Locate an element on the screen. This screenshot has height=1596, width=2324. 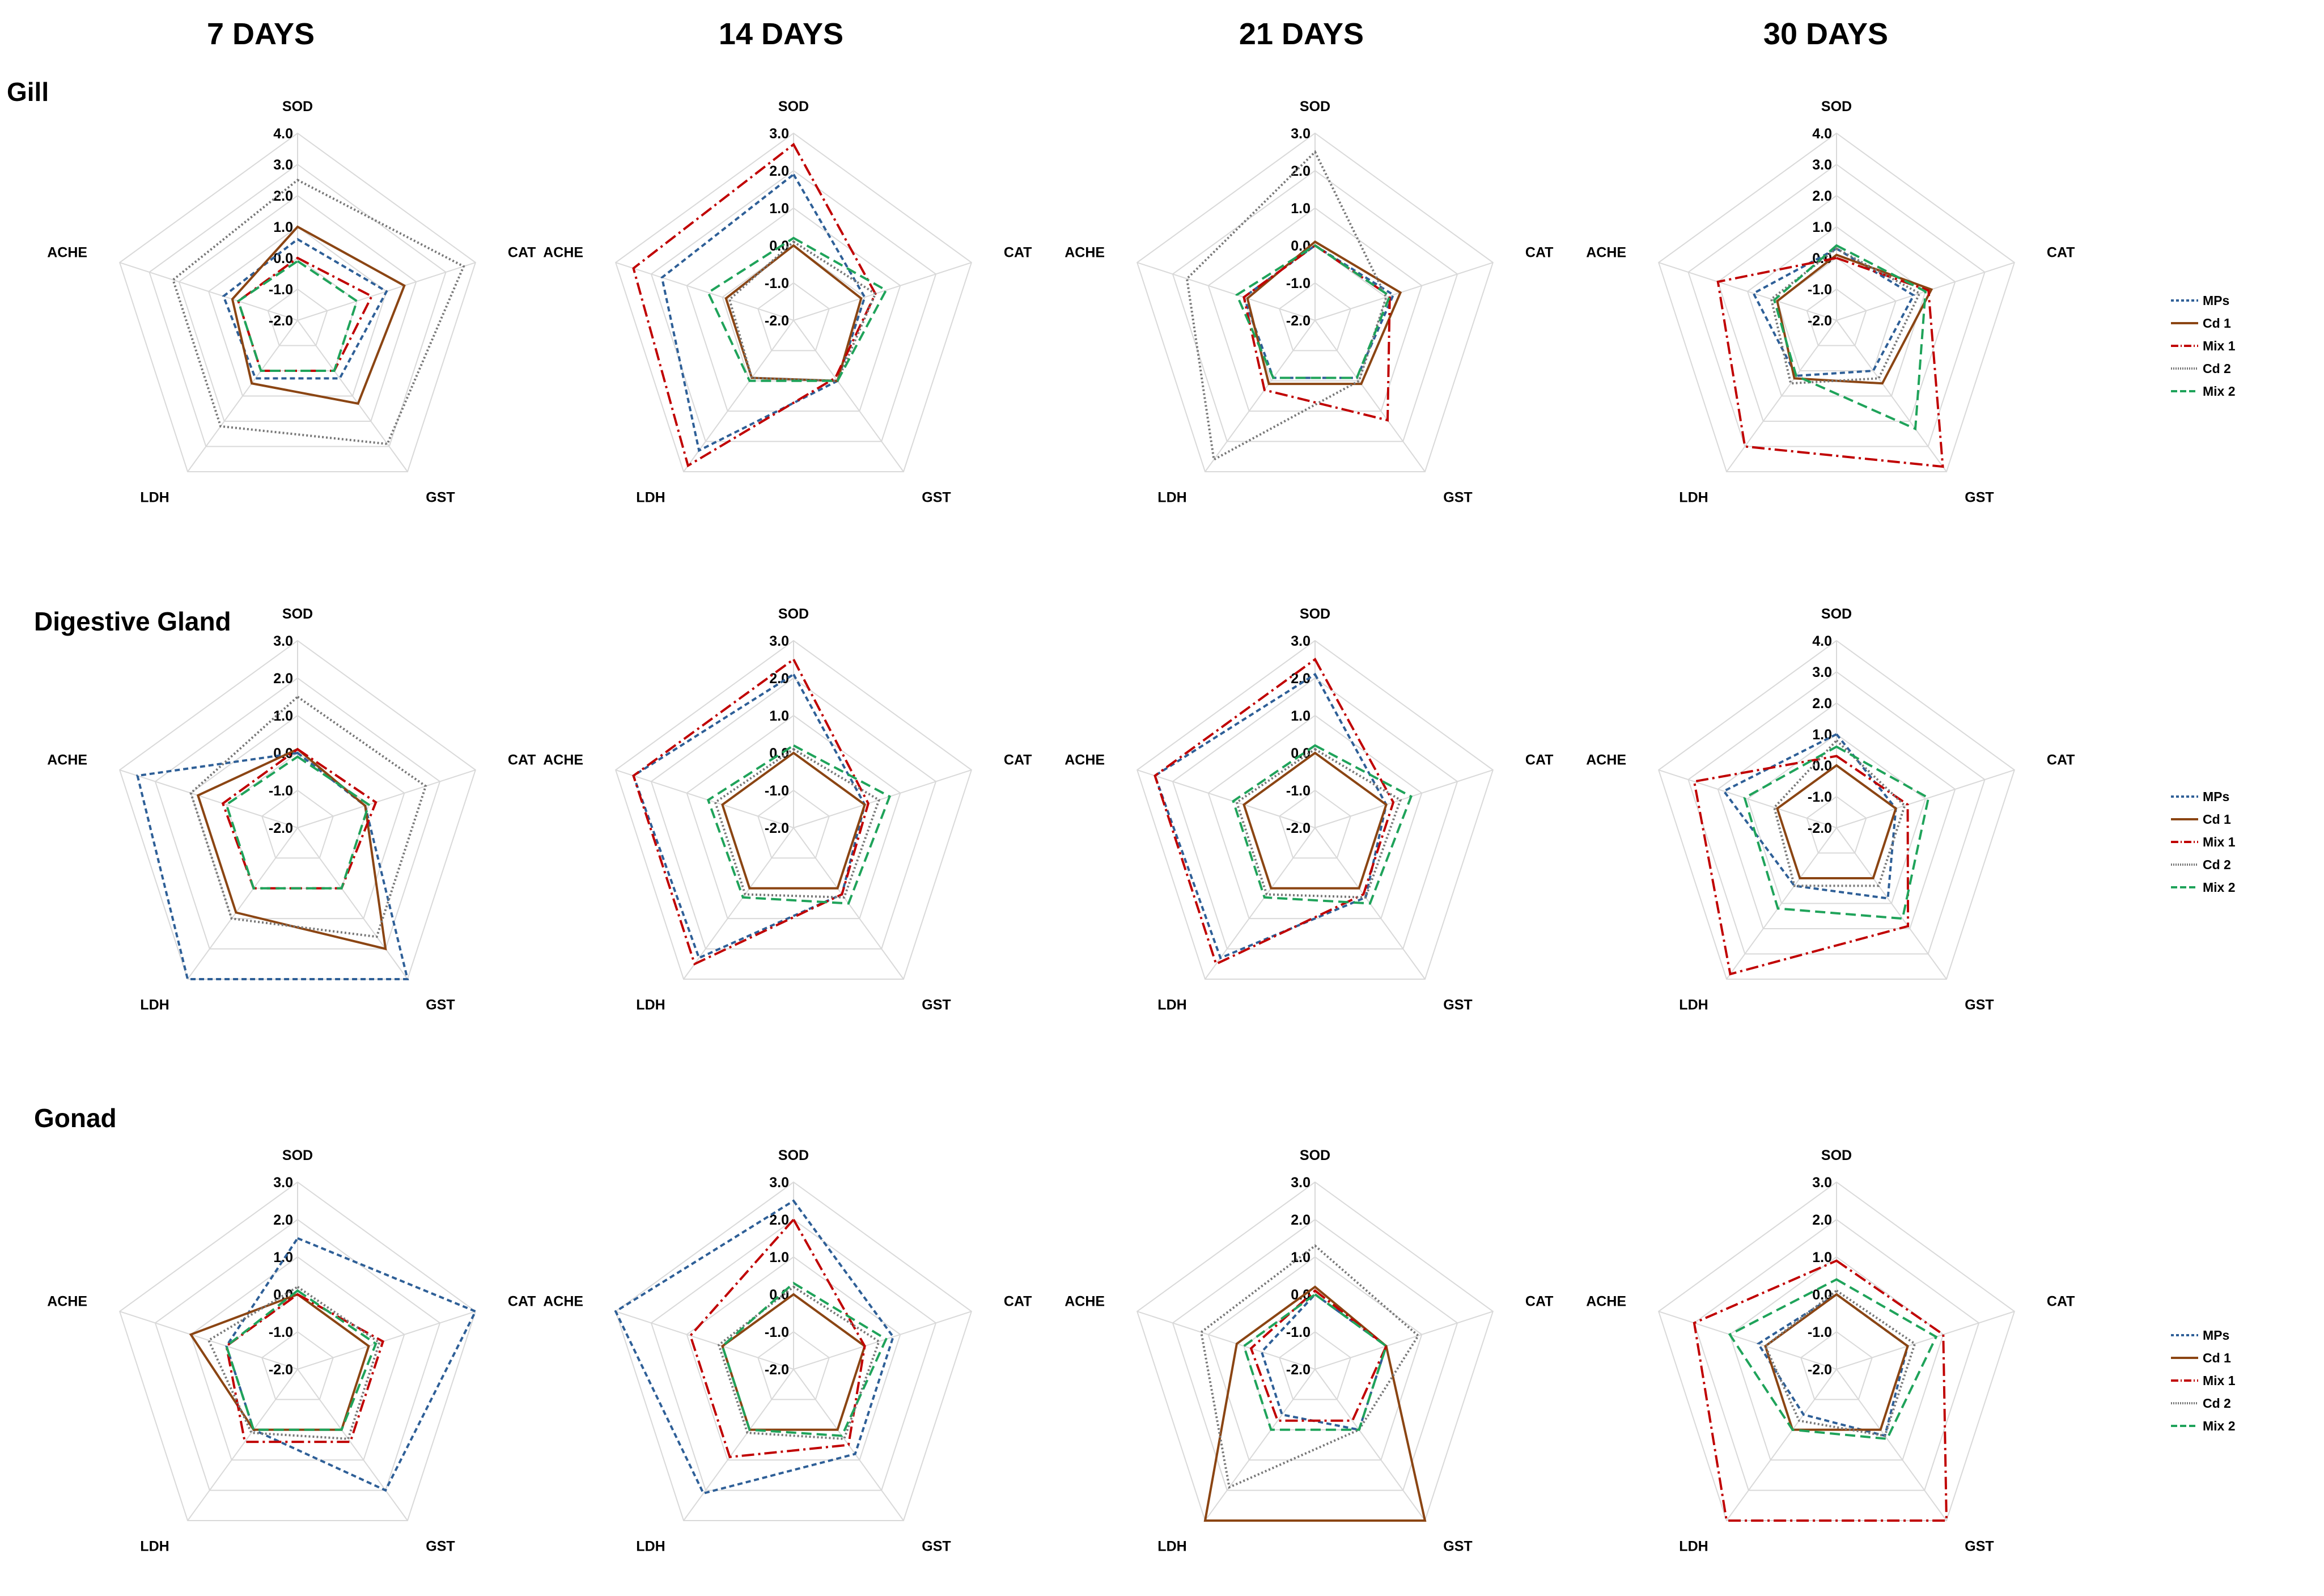
legend-label: Cd 2 is located at coordinates (2217, 1403).